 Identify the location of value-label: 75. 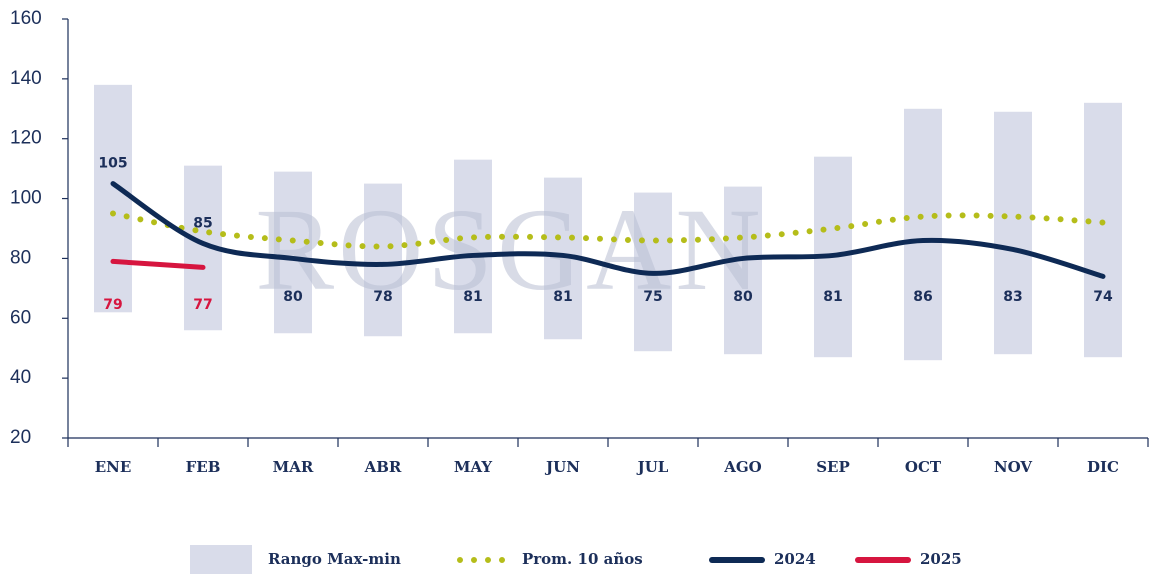
(652, 297).